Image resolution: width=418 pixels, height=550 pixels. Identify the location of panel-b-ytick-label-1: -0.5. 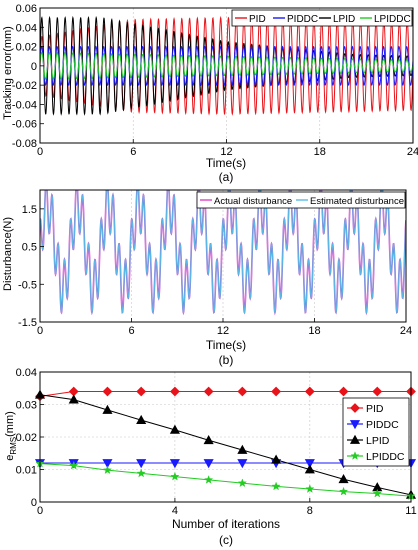
(27, 285).